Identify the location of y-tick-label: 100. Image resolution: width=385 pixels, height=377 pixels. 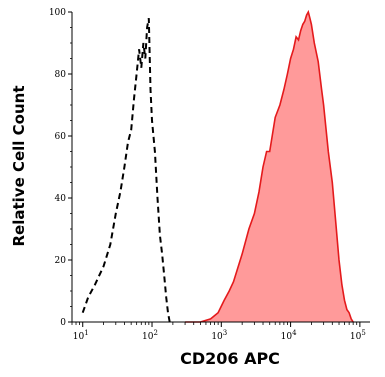
(57, 13).